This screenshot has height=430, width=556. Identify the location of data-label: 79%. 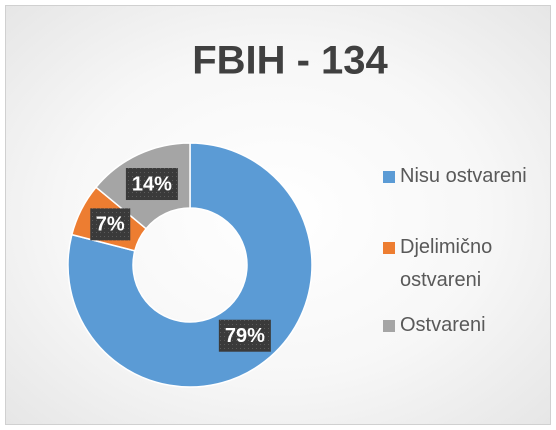
(245, 336).